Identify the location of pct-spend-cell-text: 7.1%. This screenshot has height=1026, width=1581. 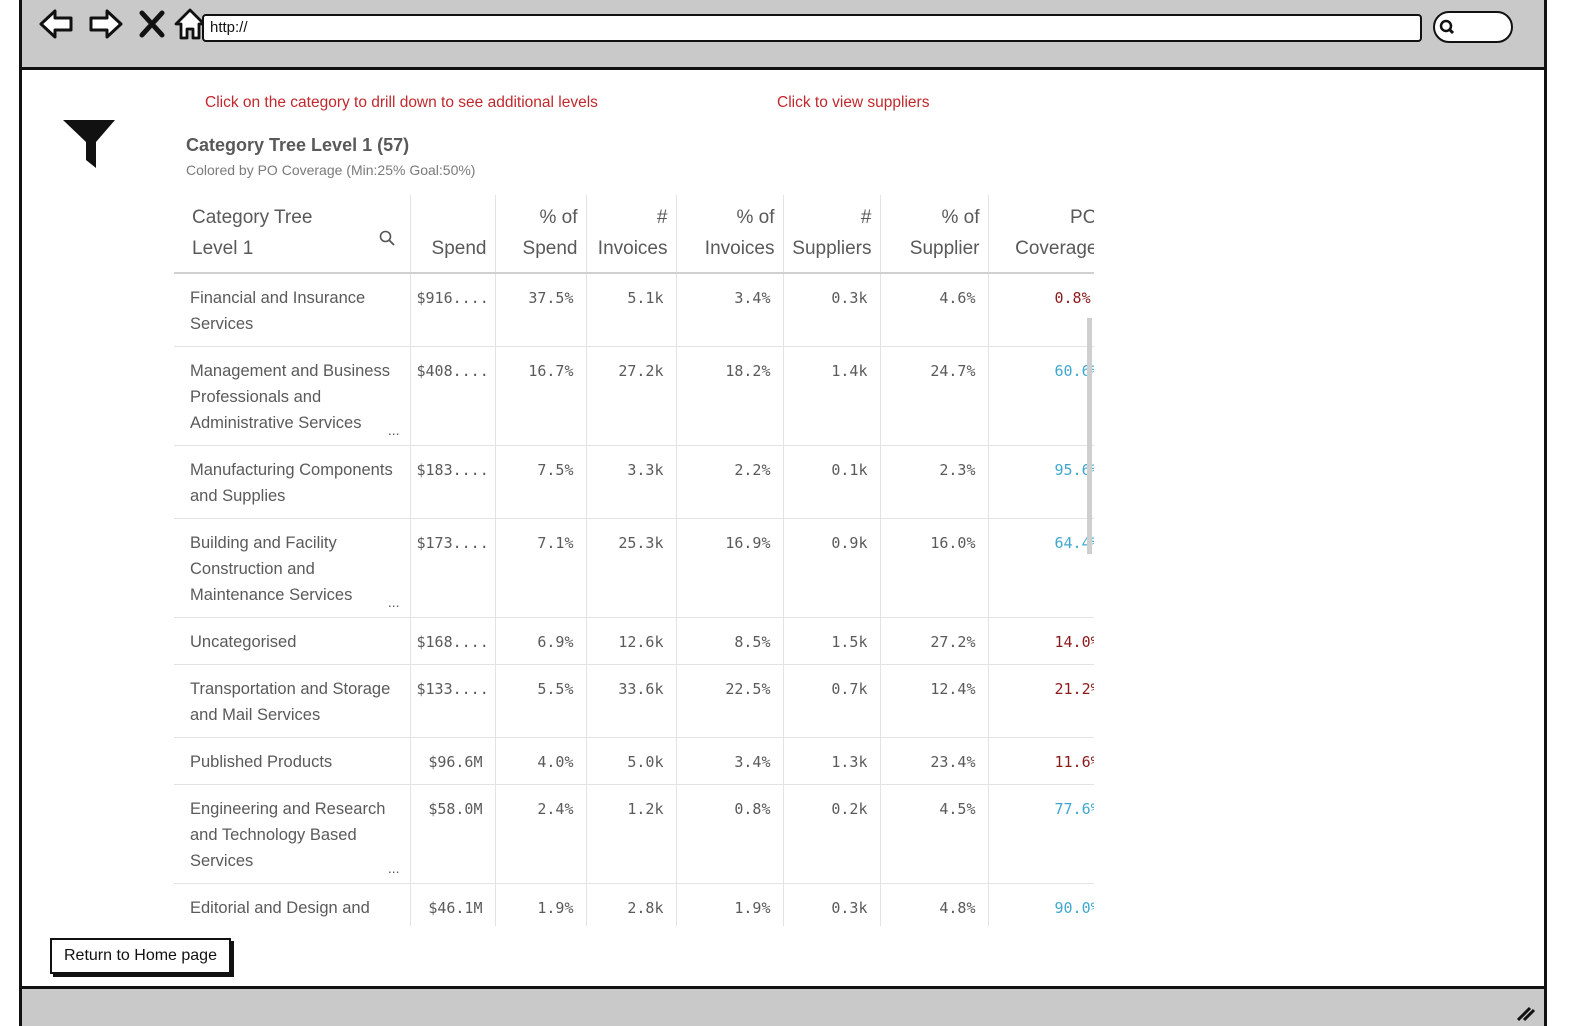
(555, 543).